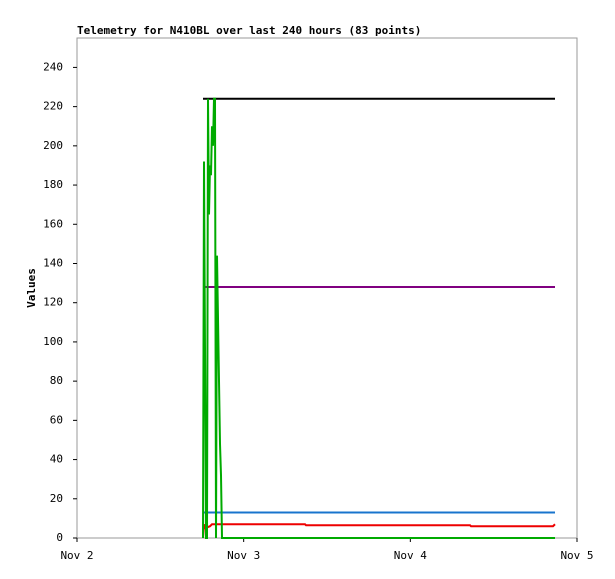 The width and height of the screenshot is (615, 579). I want to click on y-tick-label: 100, so click(53, 341).